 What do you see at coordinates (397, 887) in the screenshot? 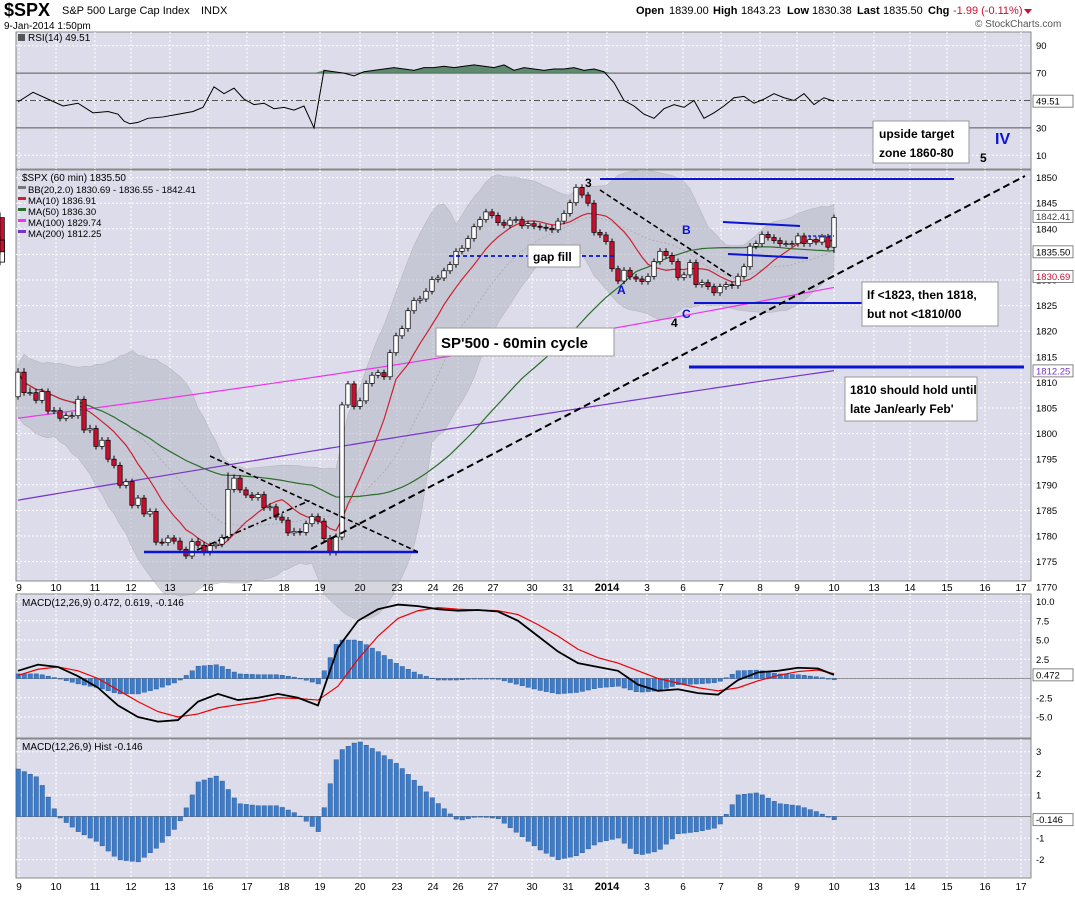
I see `x-tick-label: 23` at bounding box center [397, 887].